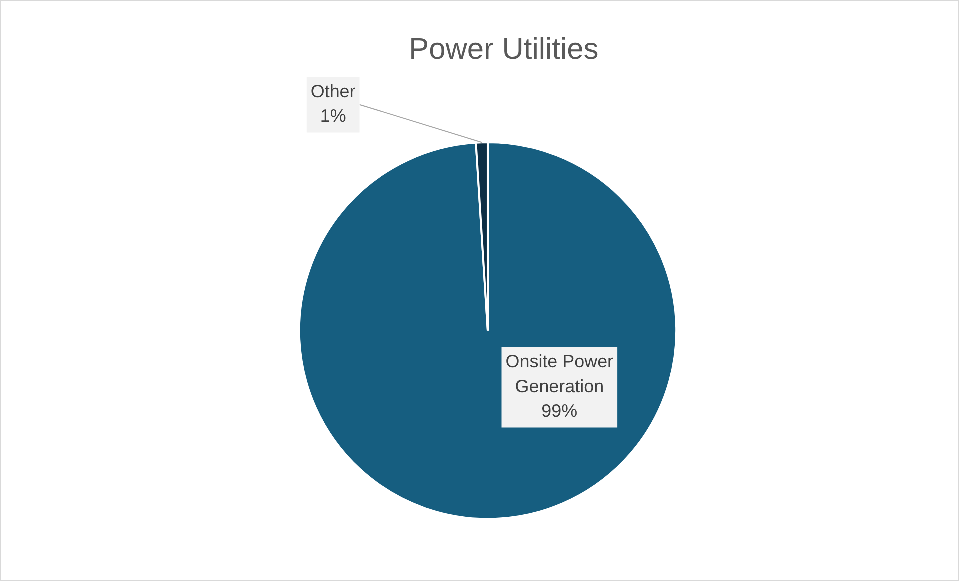  I want to click on chart-title: Power Utilities, so click(504, 49).